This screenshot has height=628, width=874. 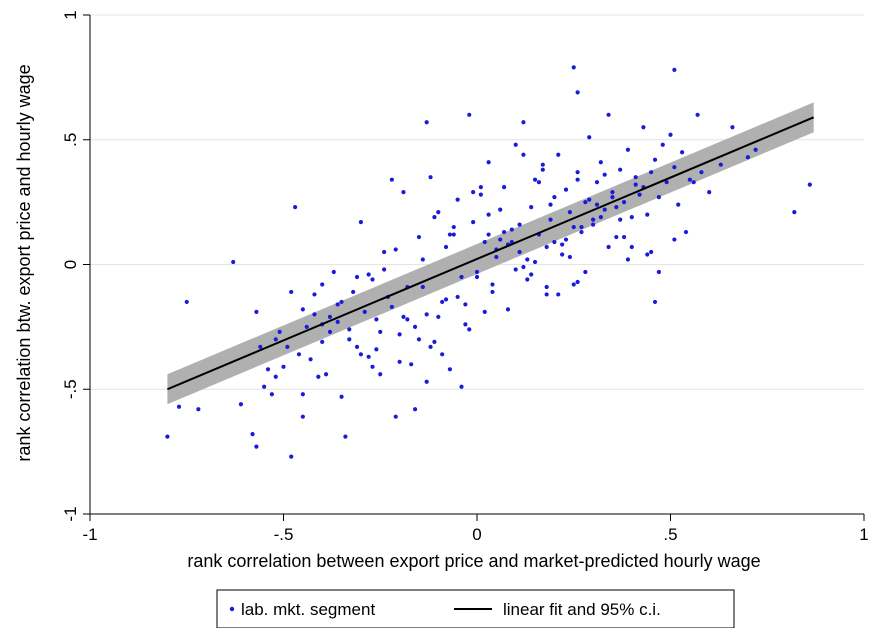 What do you see at coordinates (70, 513) in the screenshot?
I see `y-tick-label: -1` at bounding box center [70, 513].